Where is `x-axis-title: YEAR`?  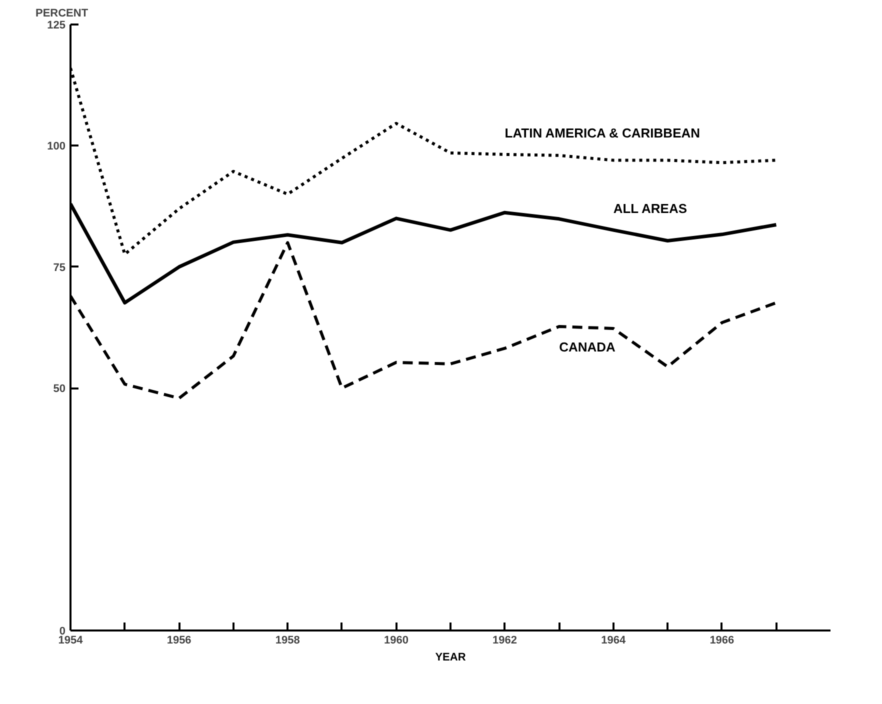
x-axis-title: YEAR is located at coordinates (450, 658).